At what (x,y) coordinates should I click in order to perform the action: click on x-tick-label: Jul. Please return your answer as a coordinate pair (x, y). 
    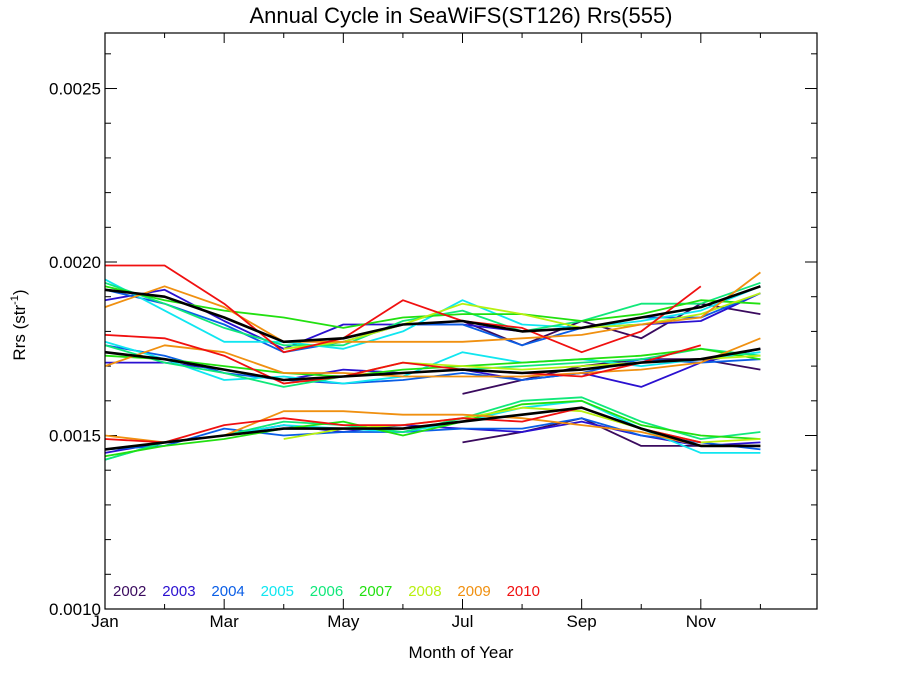
    Looking at the image, I should click on (463, 621).